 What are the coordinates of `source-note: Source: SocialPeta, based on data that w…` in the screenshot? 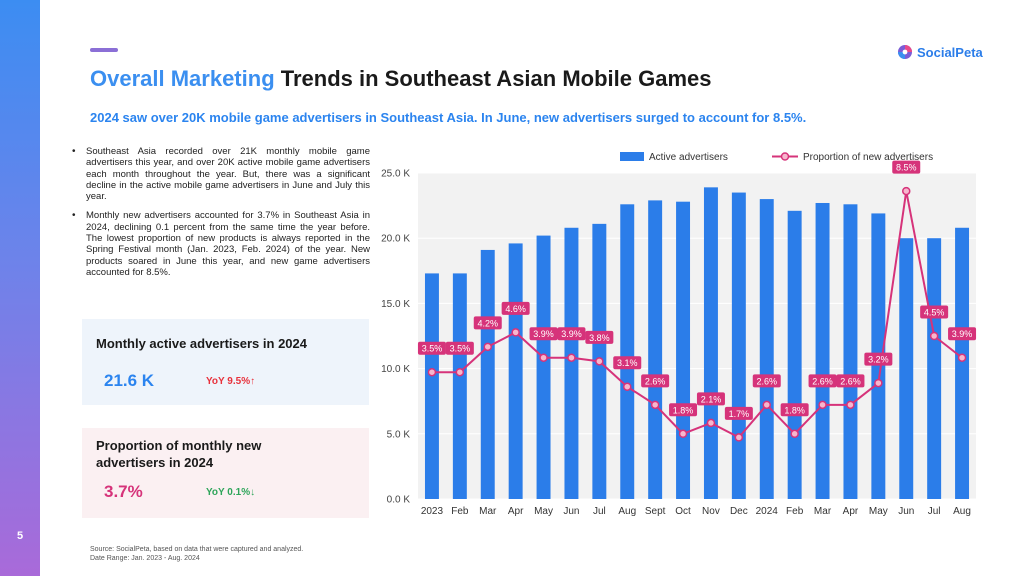 It's located at (196, 554).